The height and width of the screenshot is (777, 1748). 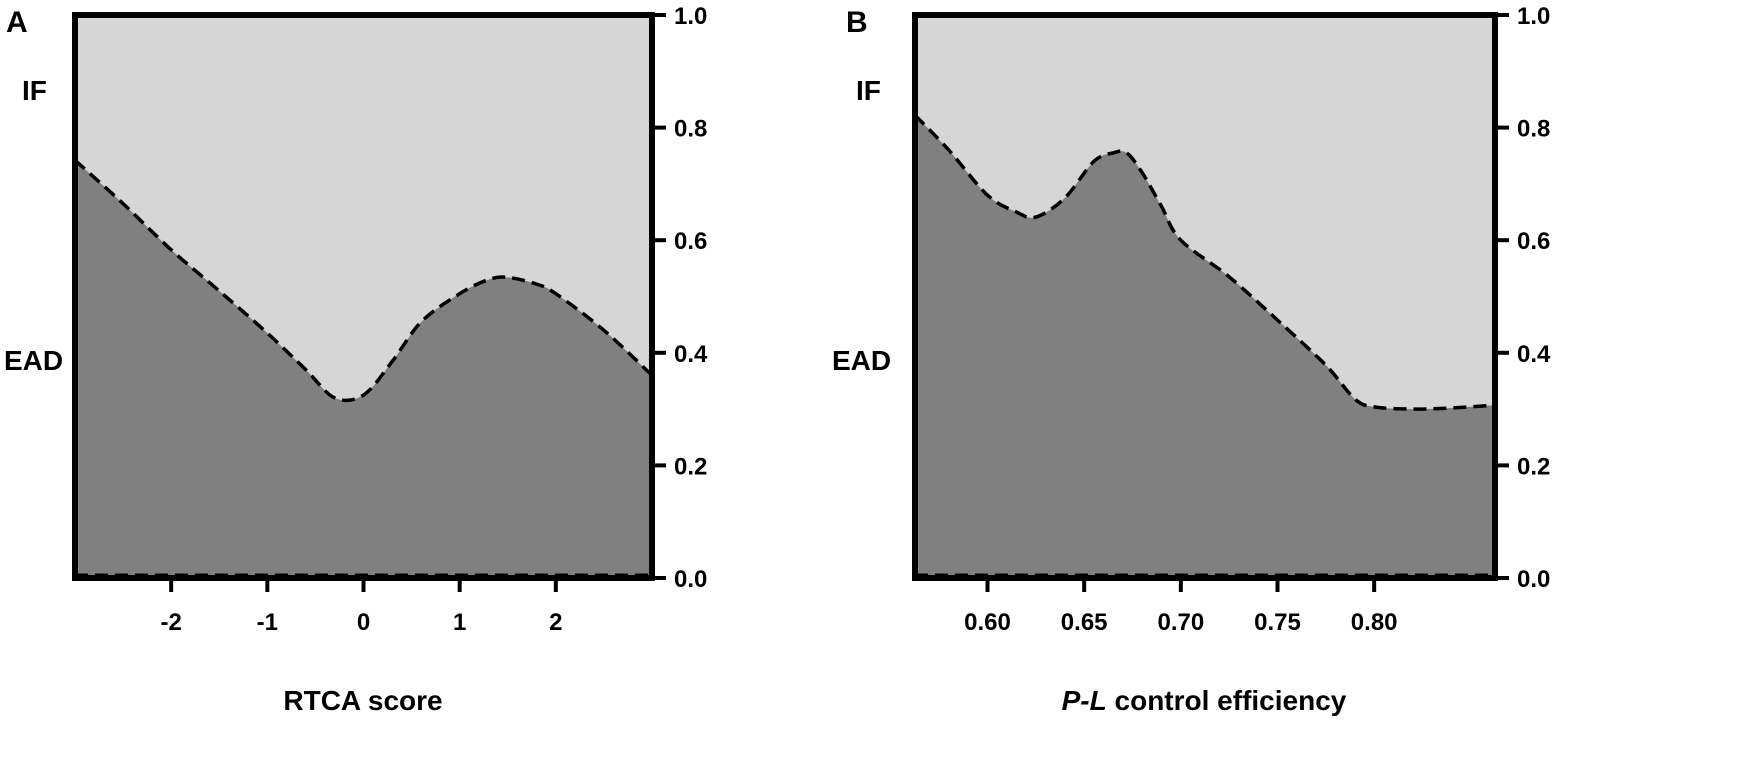 I want to click on x-axis-label: P-L control efficiency, so click(x=1204, y=700).